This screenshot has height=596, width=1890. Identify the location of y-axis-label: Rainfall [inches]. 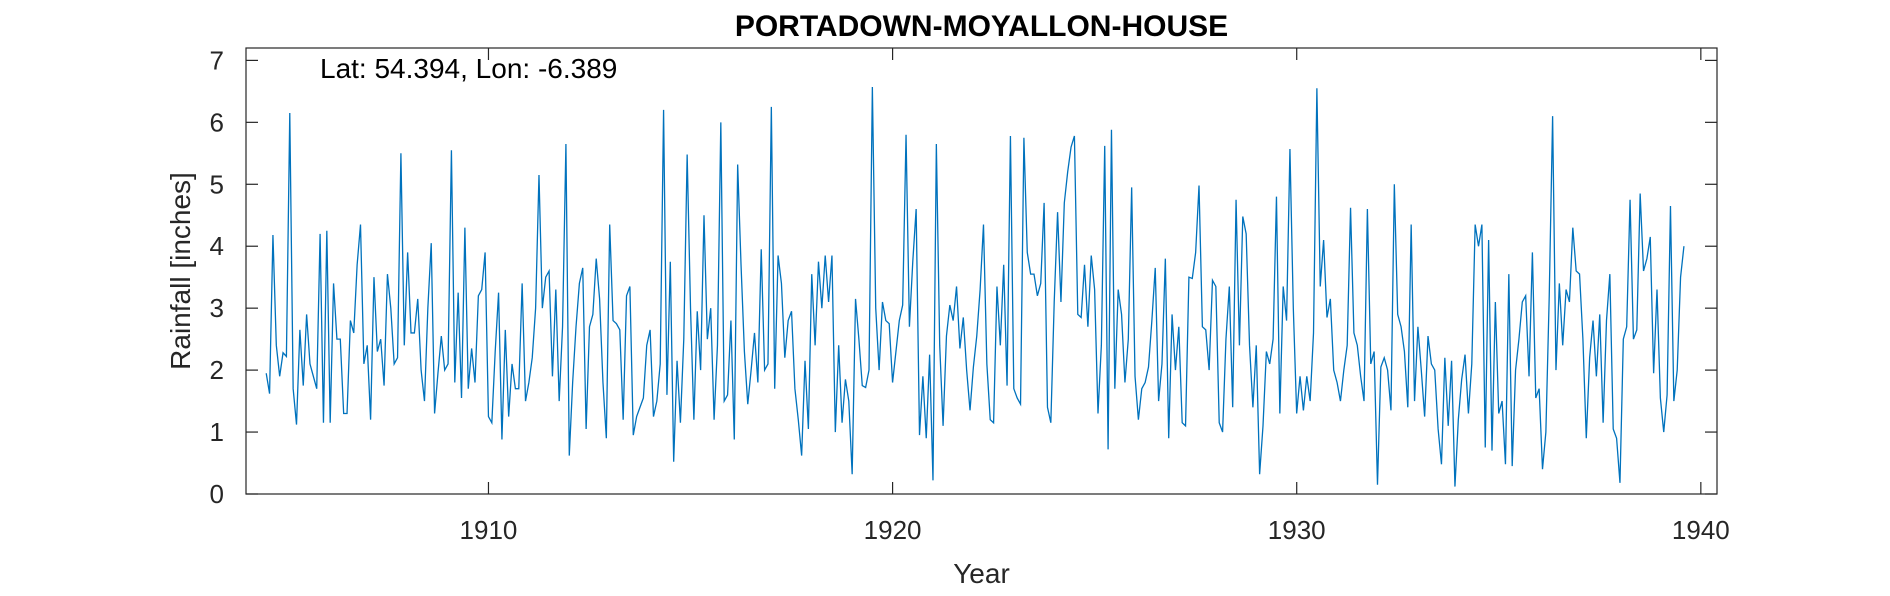
(180, 271).